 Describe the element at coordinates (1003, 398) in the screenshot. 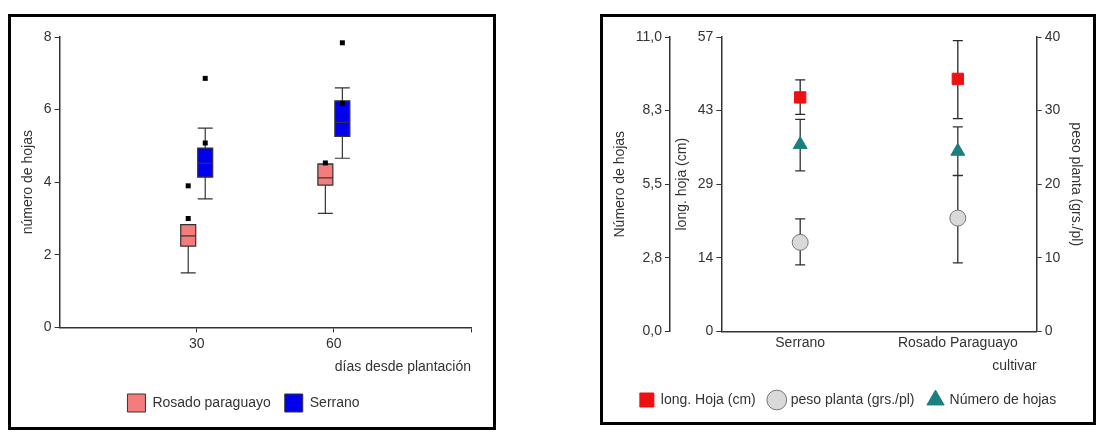

I see `legend-label: Número de hojas` at that location.